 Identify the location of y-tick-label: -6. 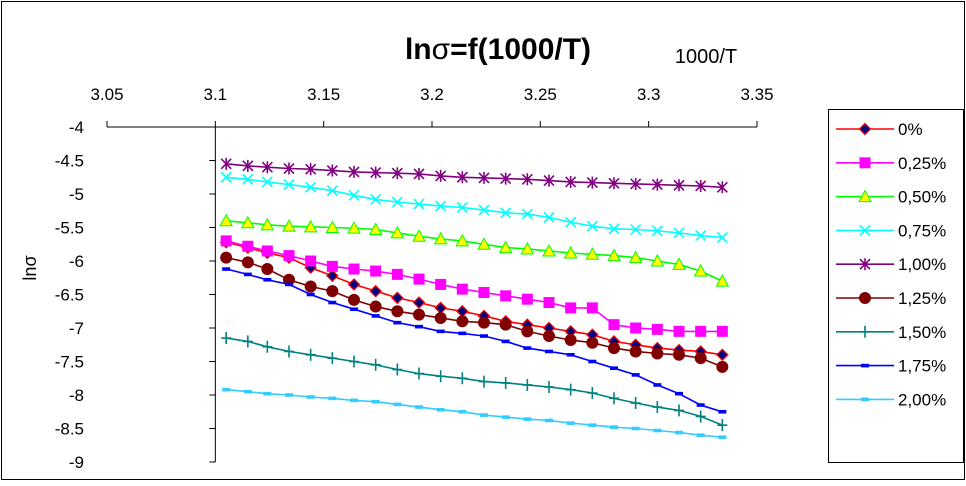
(76, 261).